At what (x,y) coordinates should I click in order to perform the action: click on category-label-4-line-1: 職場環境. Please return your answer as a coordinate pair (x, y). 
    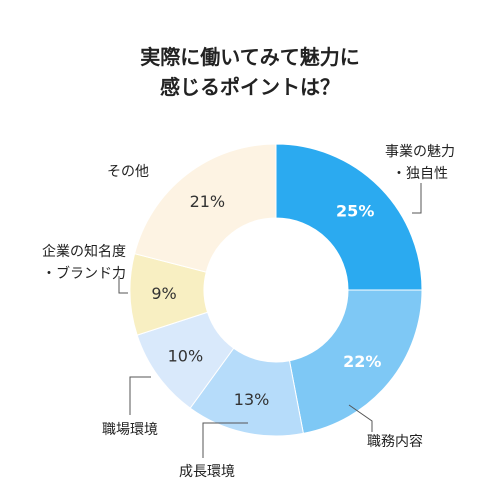
    Looking at the image, I should click on (130, 430).